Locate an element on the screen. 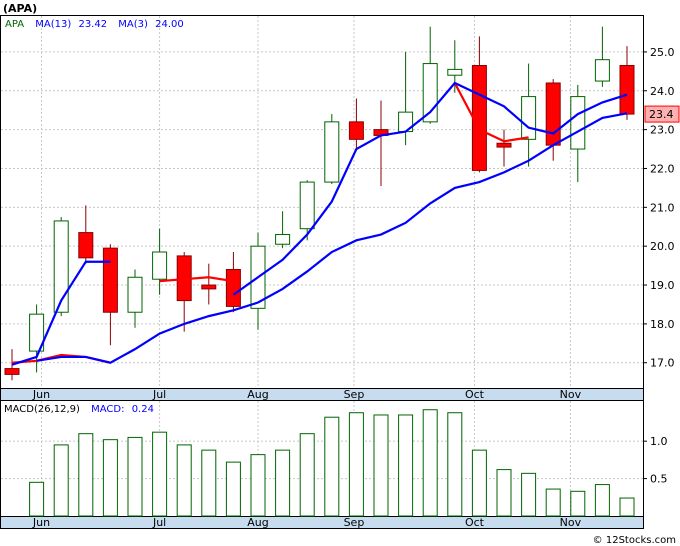 This screenshot has height=546, width=680. legend-ma3-label: MA(3) is located at coordinates (133, 24).